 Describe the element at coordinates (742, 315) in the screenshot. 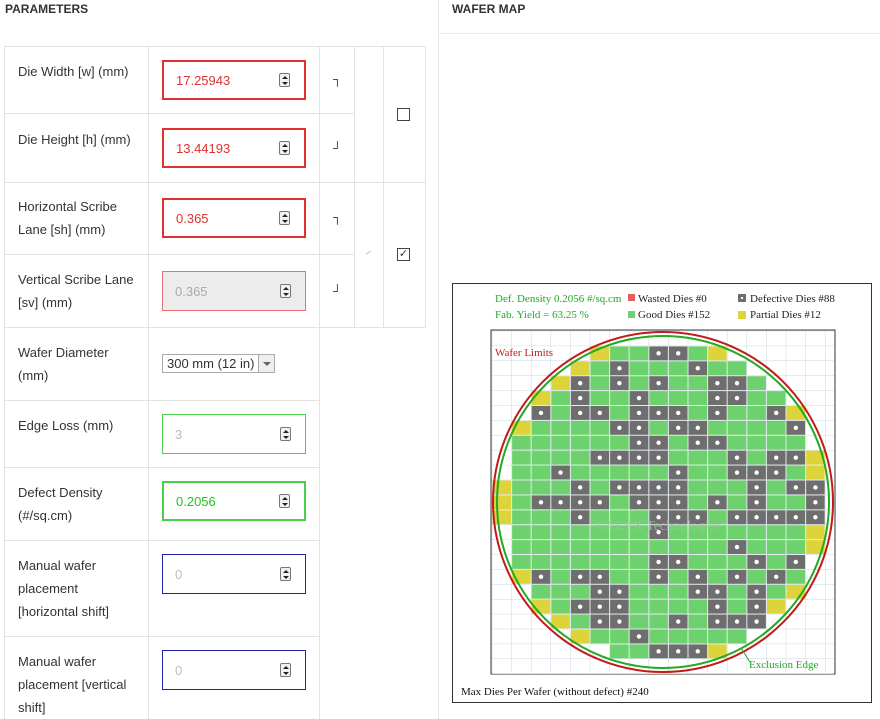

I see `partial-legend-swatch` at that location.